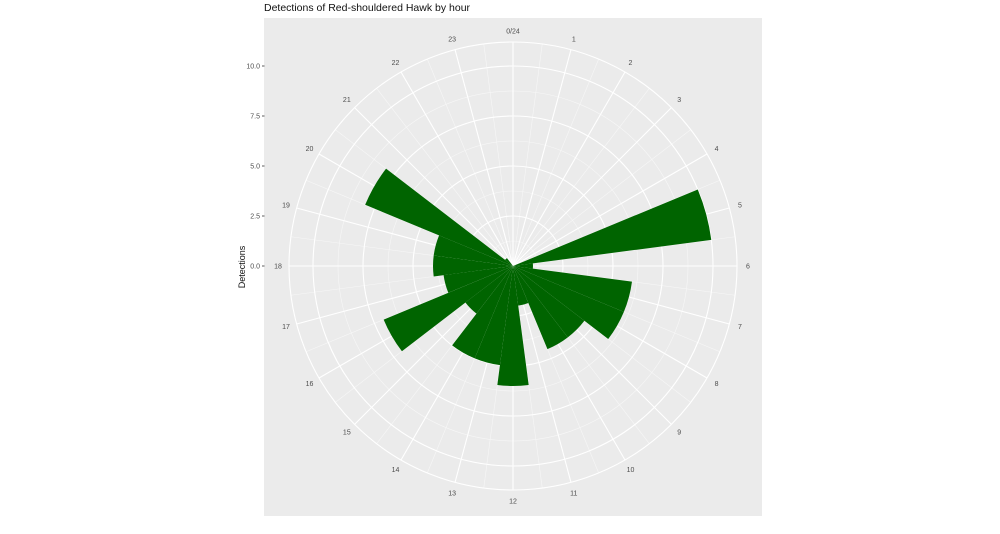  Describe the element at coordinates (573, 493) in the screenshot. I see `x-tick-label: 11` at that location.